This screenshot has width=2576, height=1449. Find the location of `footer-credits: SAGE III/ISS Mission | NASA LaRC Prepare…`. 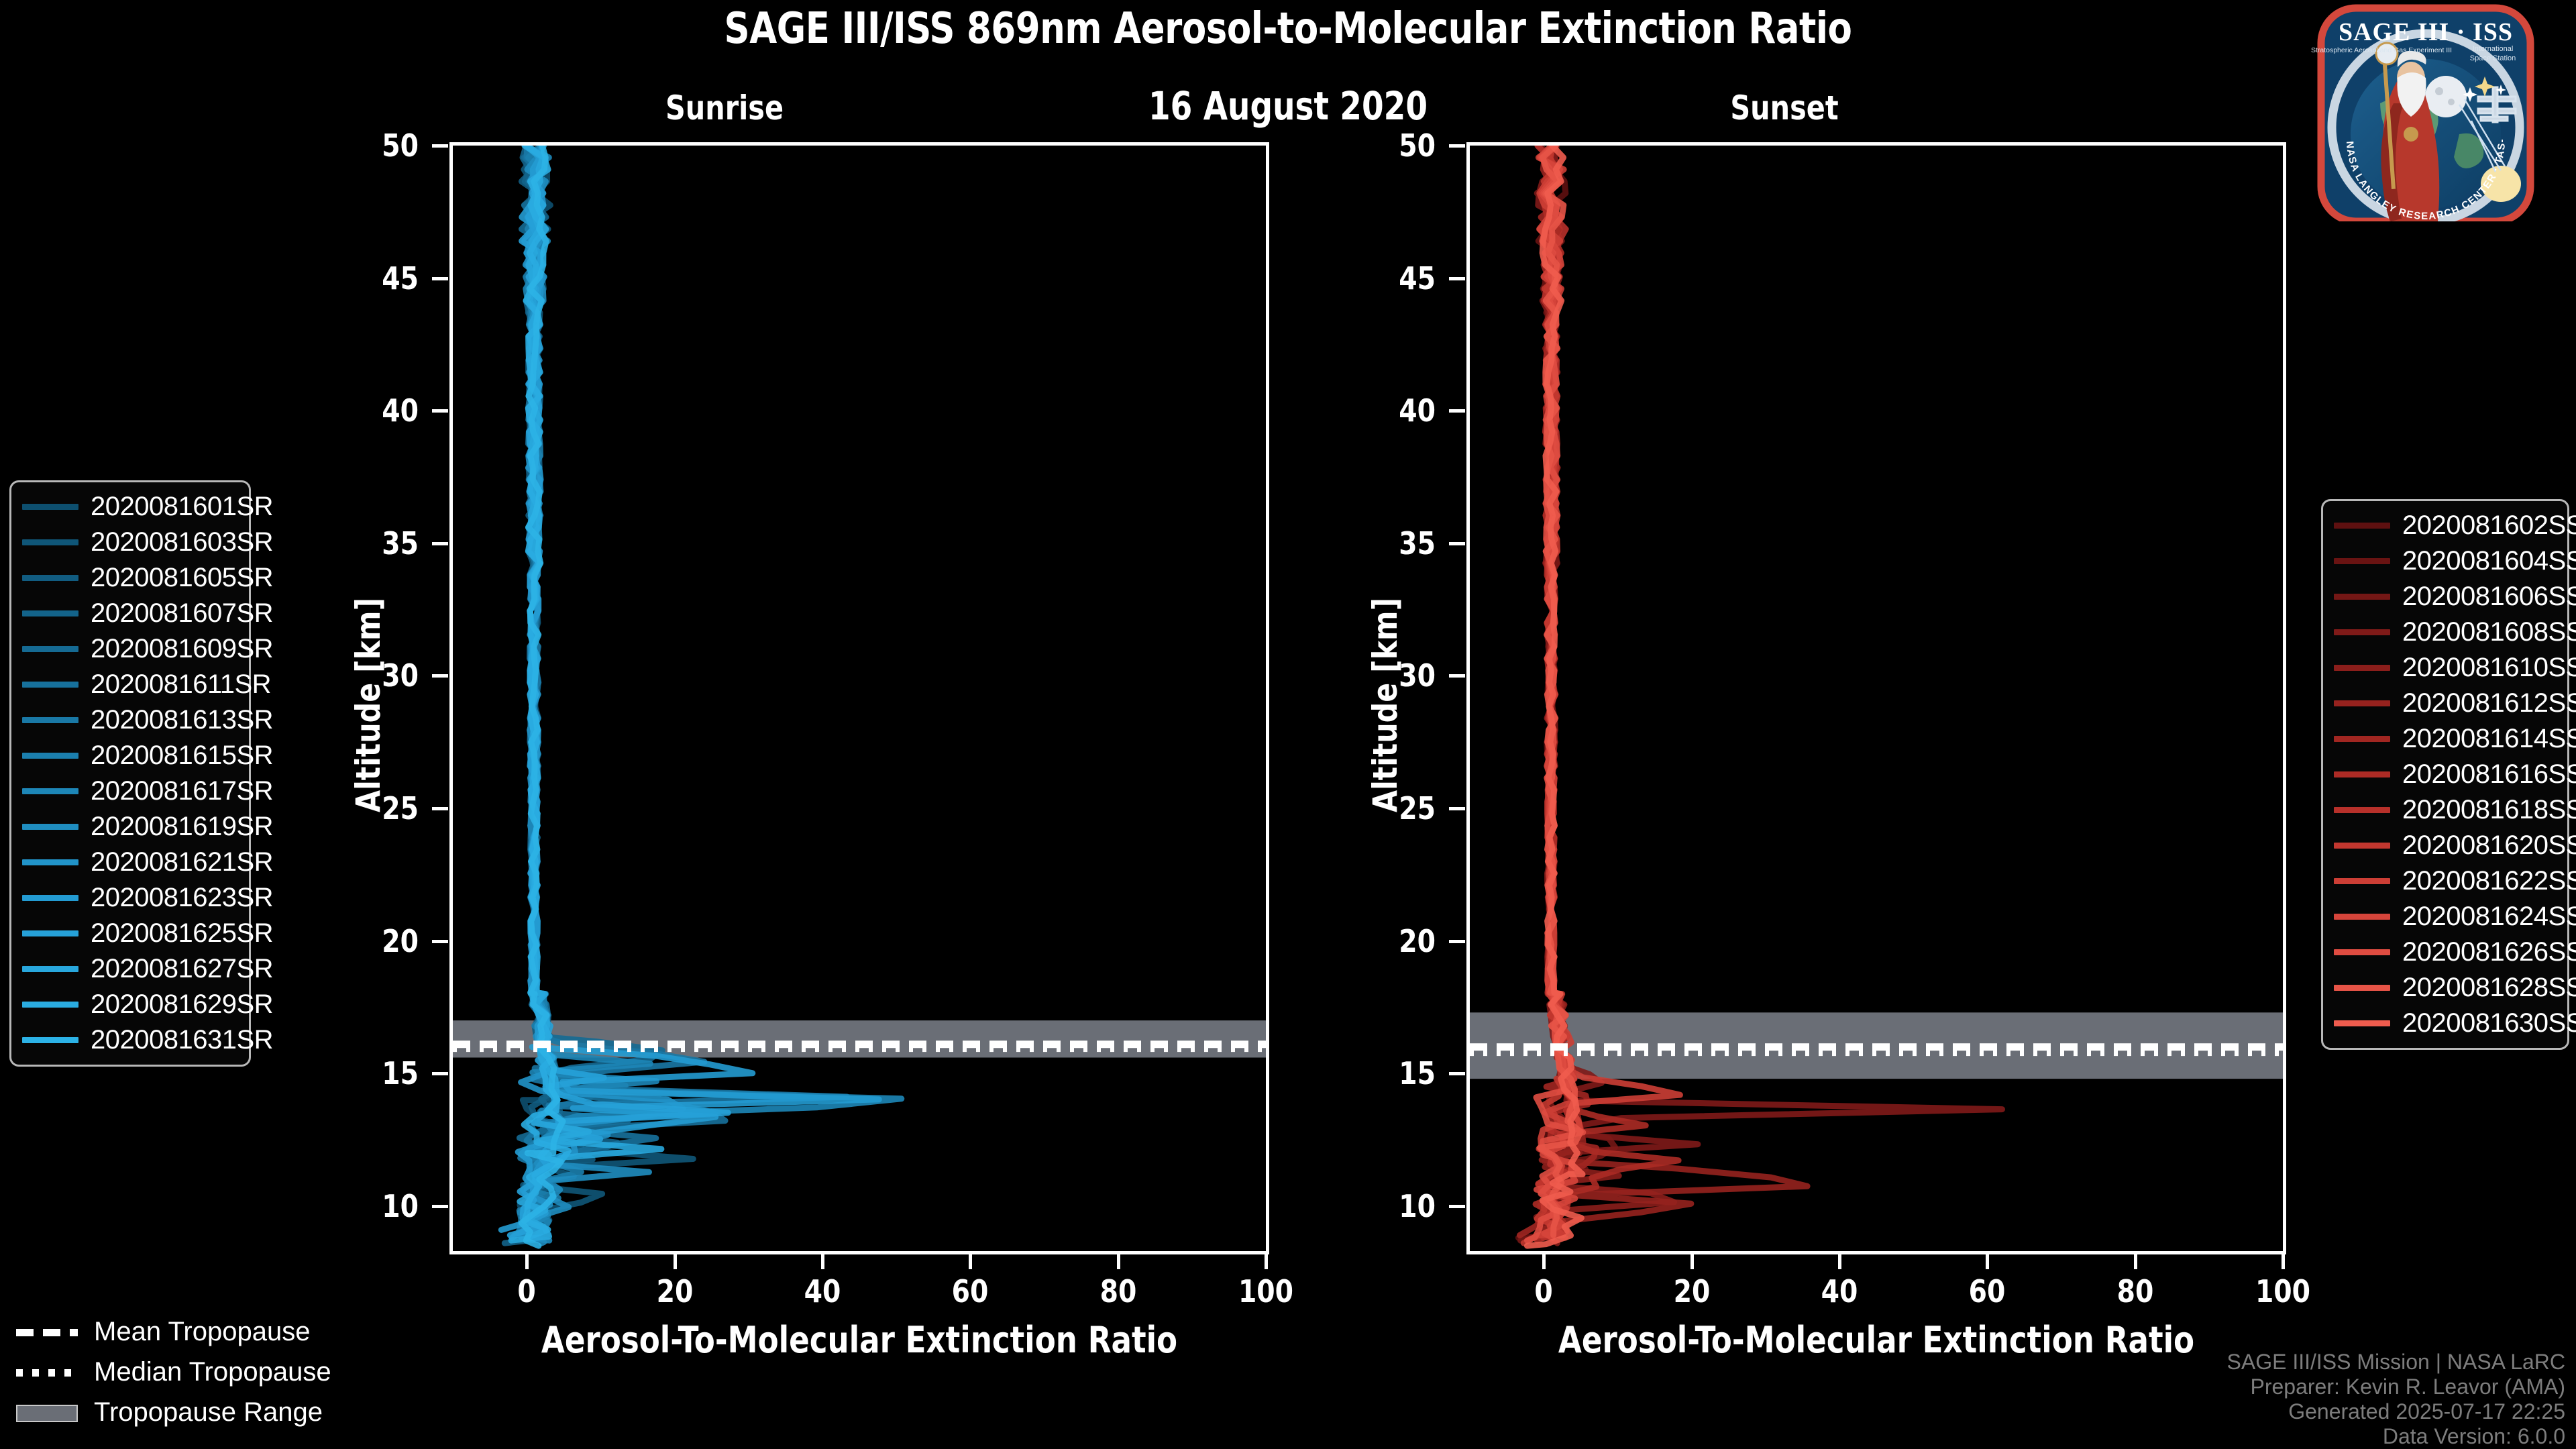

footer-credits: SAGE III/ISS Mission | NASA LaRC Prepare… is located at coordinates (2396, 1399).